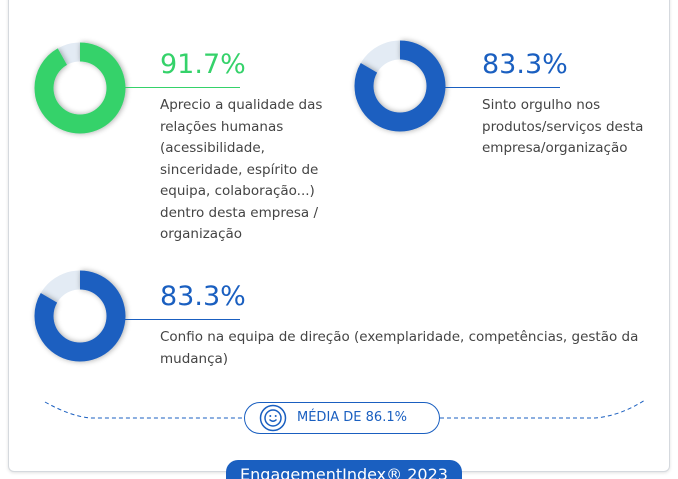 Image resolution: width=678 pixels, height=479 pixels. What do you see at coordinates (203, 64) in the screenshot?
I see `percent-label: 91.7%` at bounding box center [203, 64].